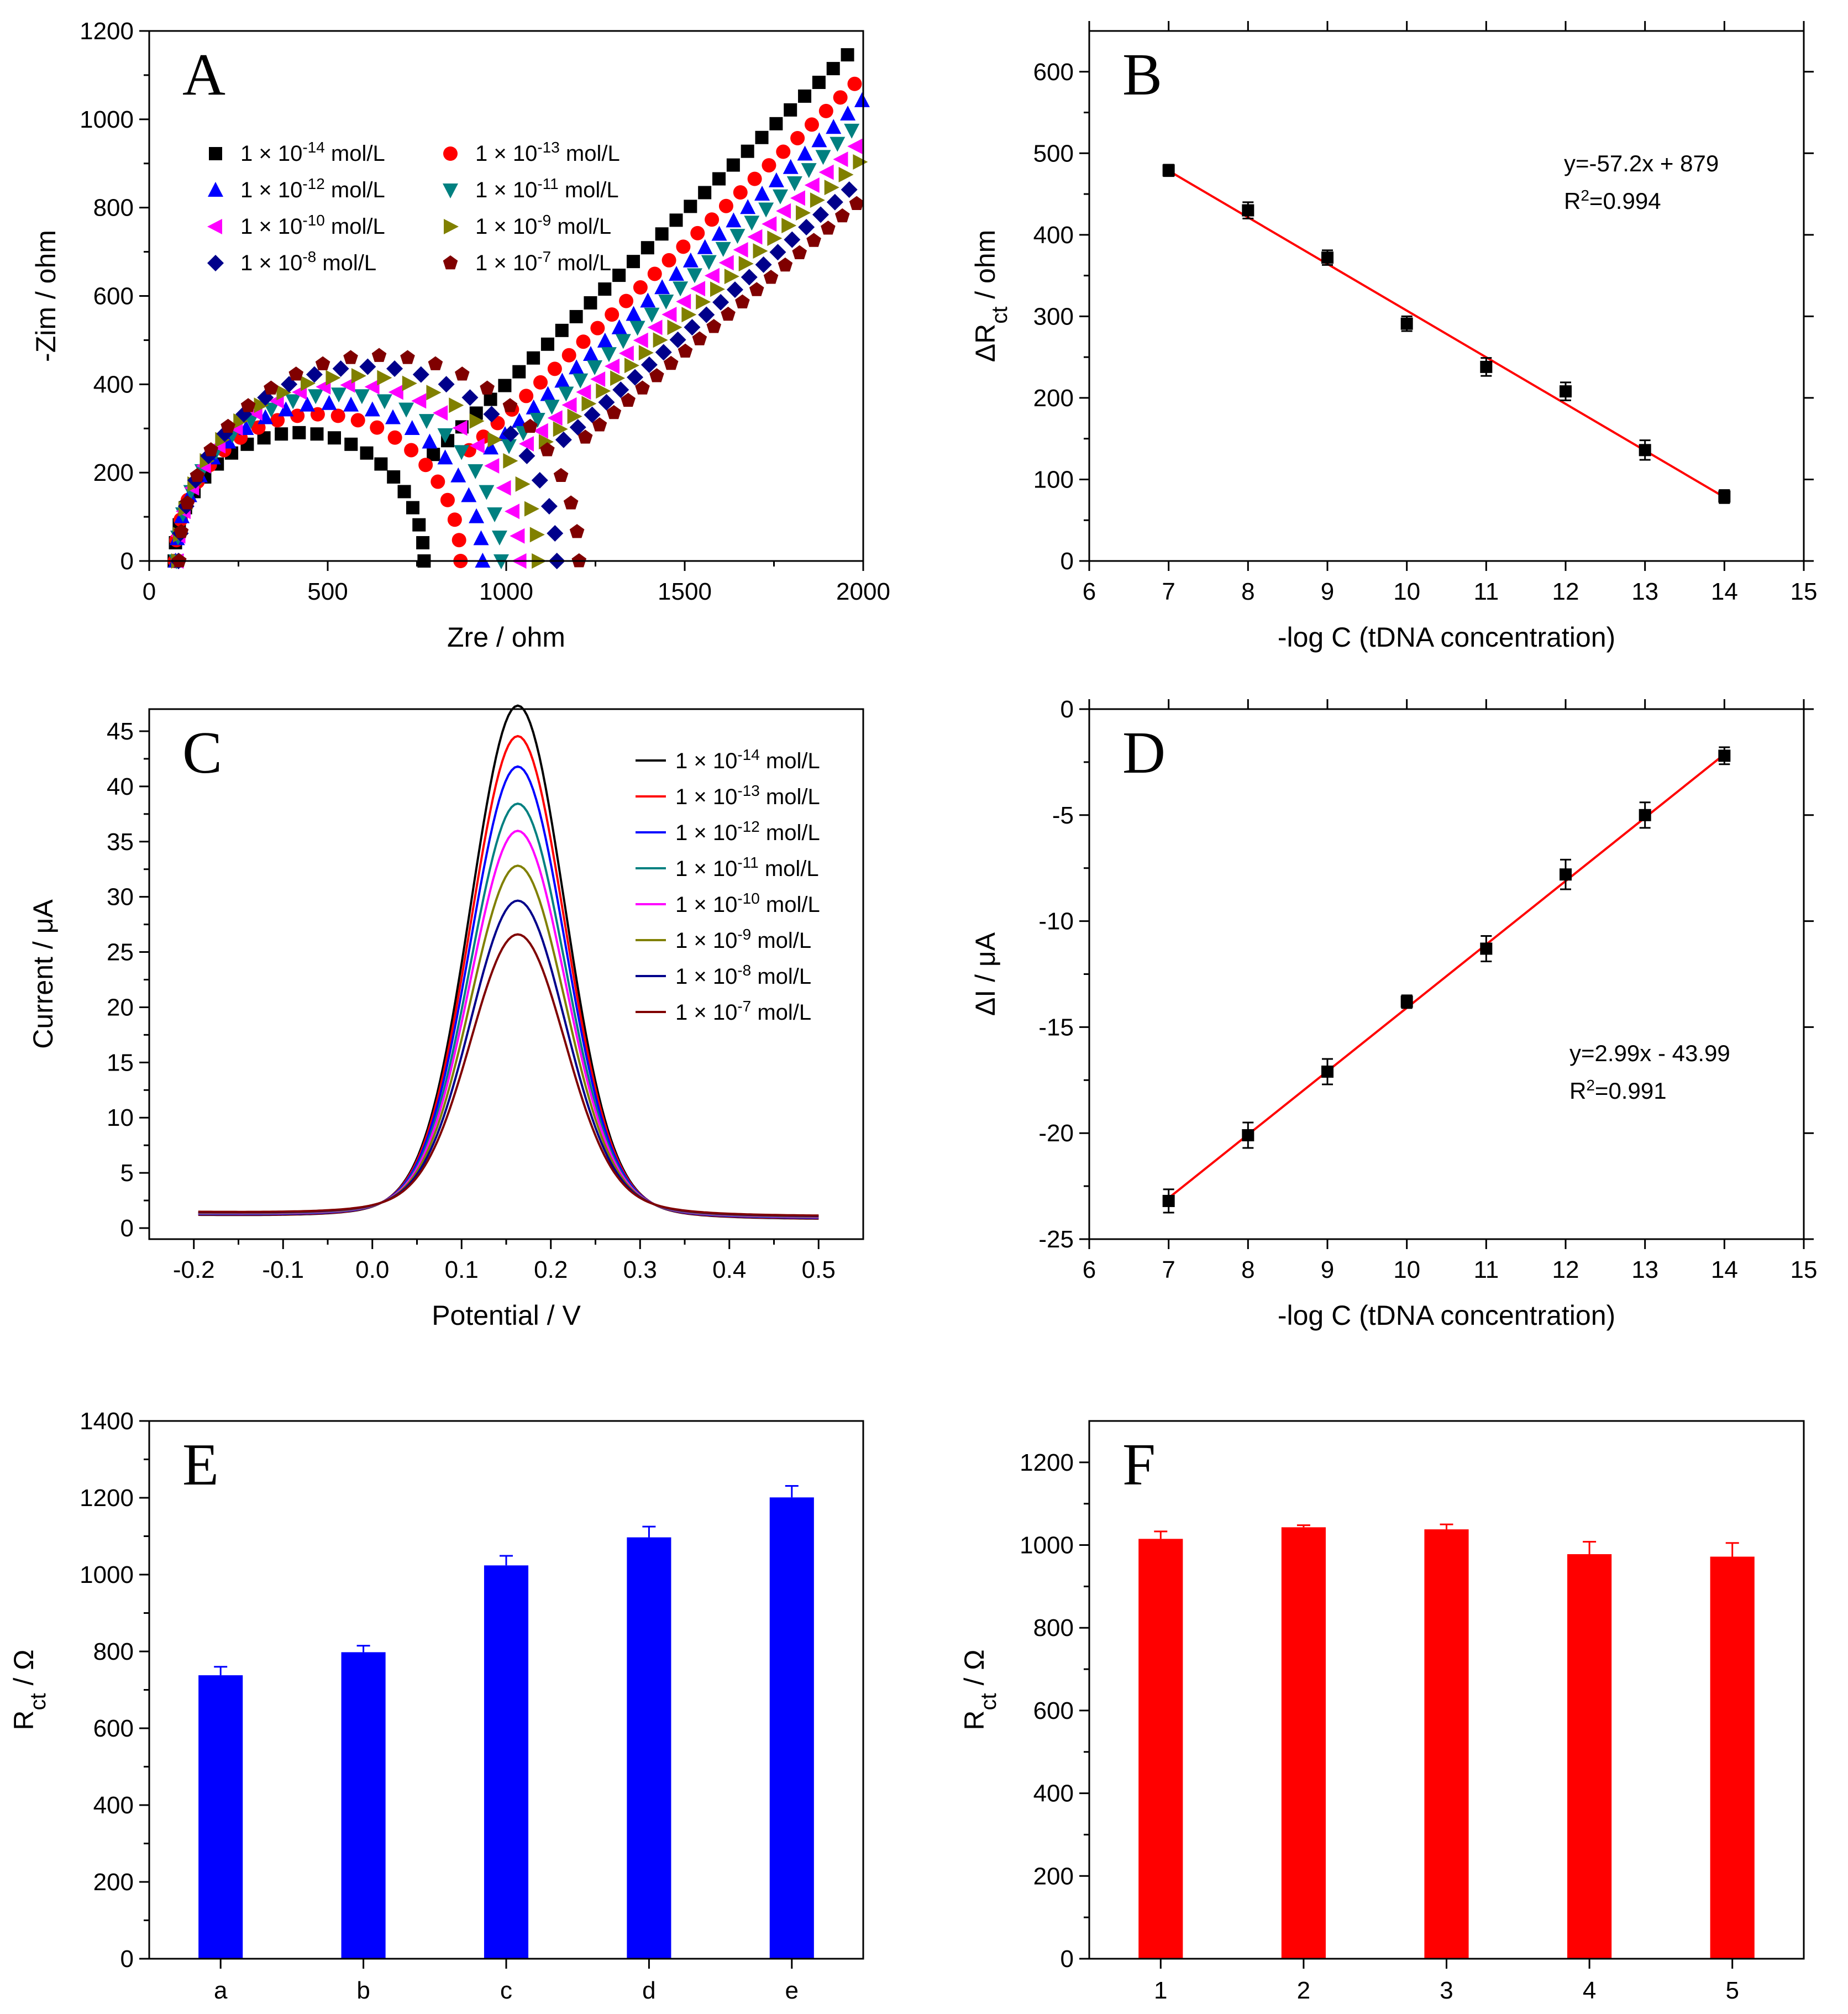 The width and height of the screenshot is (1848, 2014). What do you see at coordinates (748, 760) in the screenshot?
I see `legend-label: 1 × 10-14 mol/L` at bounding box center [748, 760].